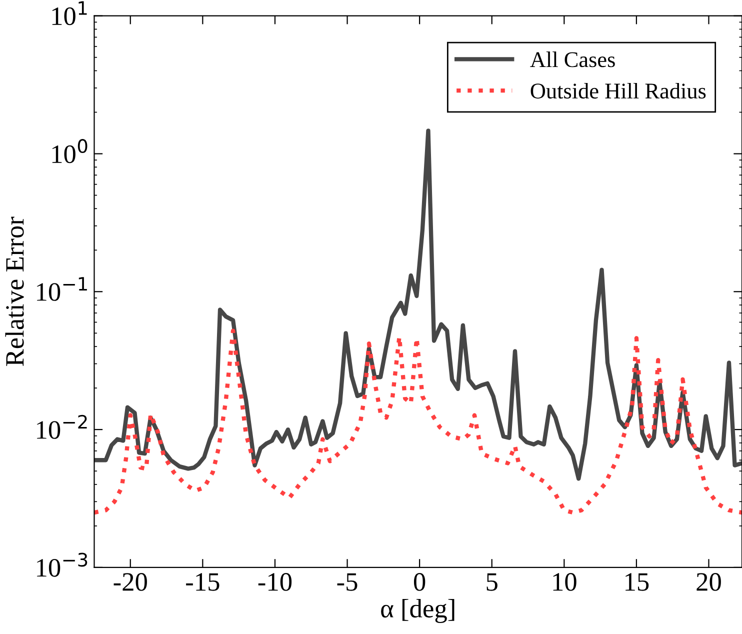 Image resolution: width=742 pixels, height=634 pixels. Describe the element at coordinates (62, 289) in the screenshot. I see `y-tick-label: 10$^{−1}$` at that location.